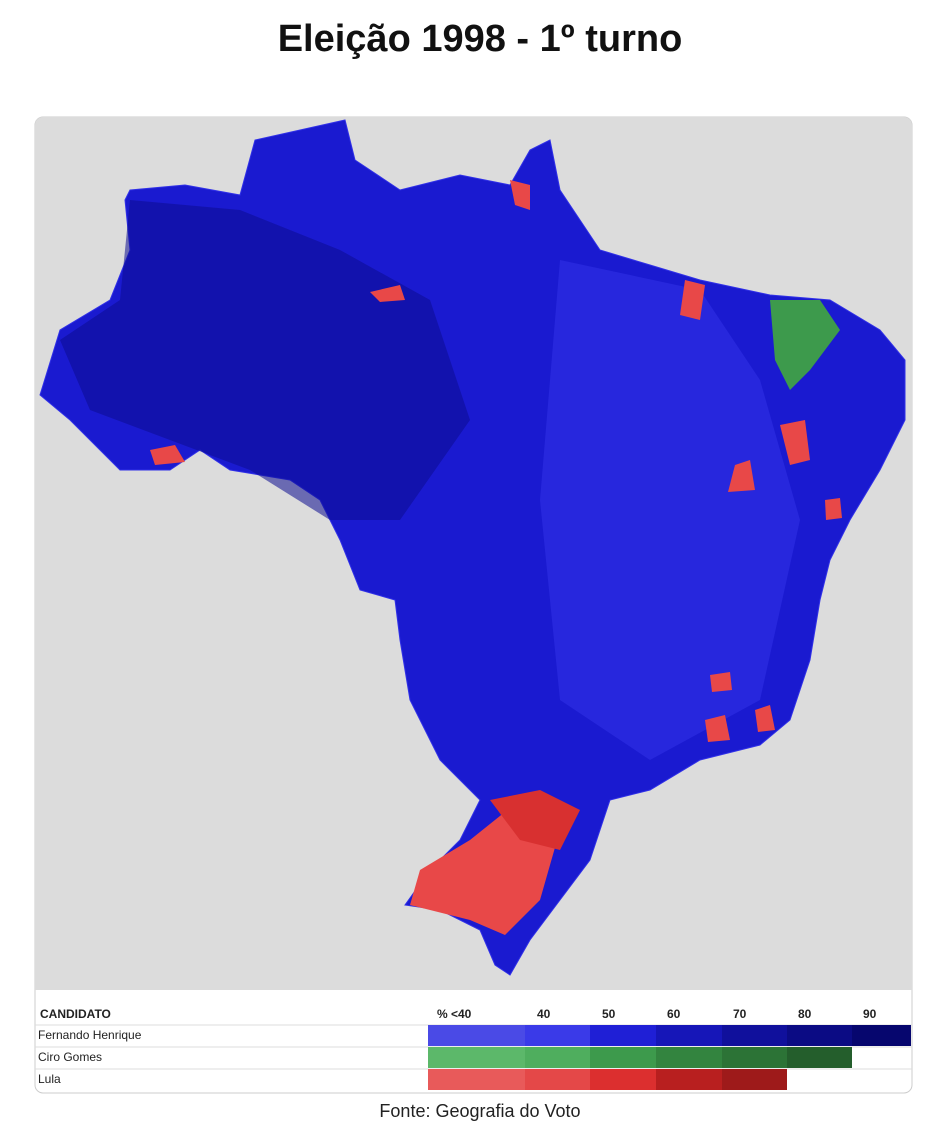 This screenshot has width=941, height=1143. What do you see at coordinates (544, 1014) in the screenshot?
I see `scale-label: 40` at bounding box center [544, 1014].